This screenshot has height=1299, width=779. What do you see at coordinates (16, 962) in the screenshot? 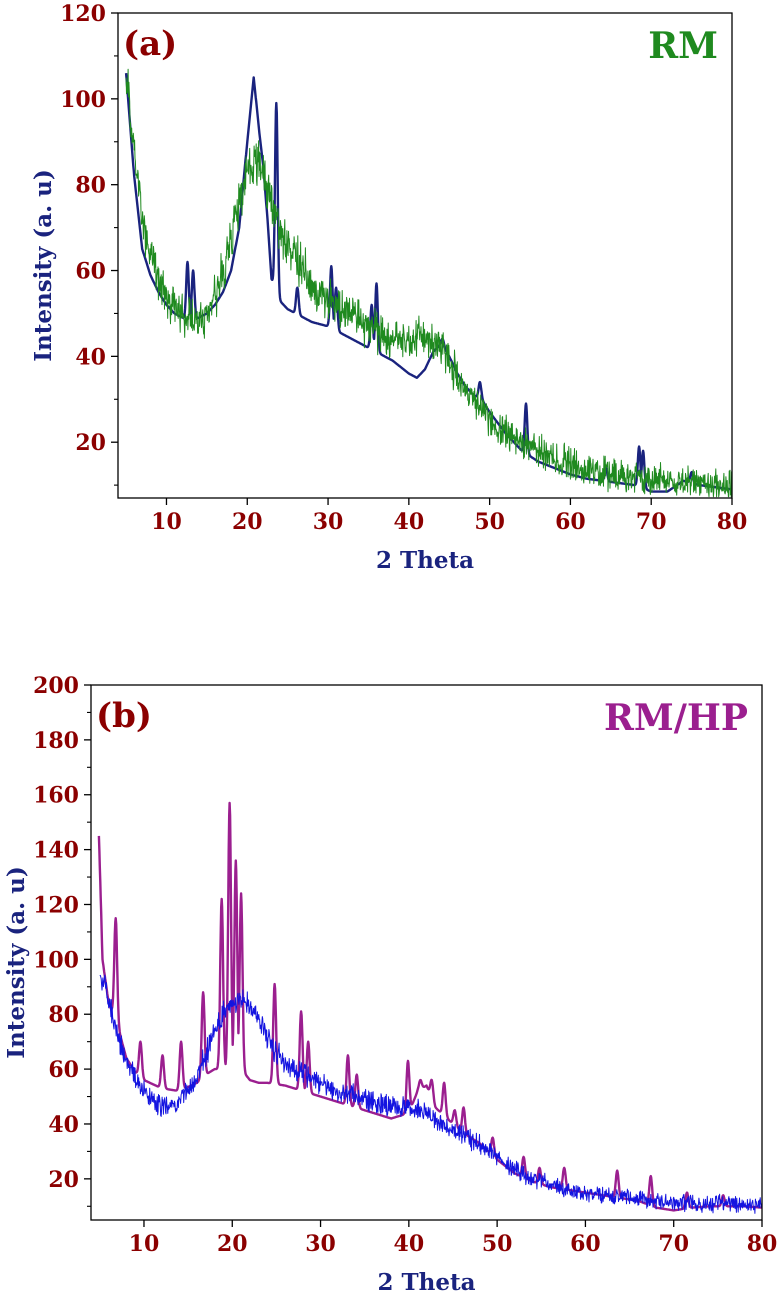
I see `y-axis-title-b: Intensity (a. u)` at bounding box center [16, 962].